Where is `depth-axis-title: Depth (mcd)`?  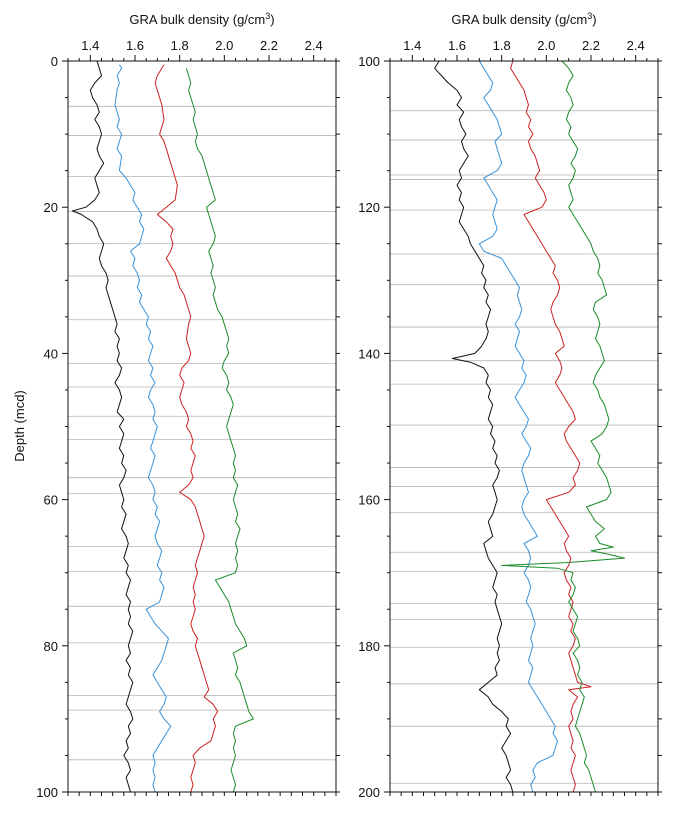 depth-axis-title: Depth (mcd) is located at coordinates (19, 426).